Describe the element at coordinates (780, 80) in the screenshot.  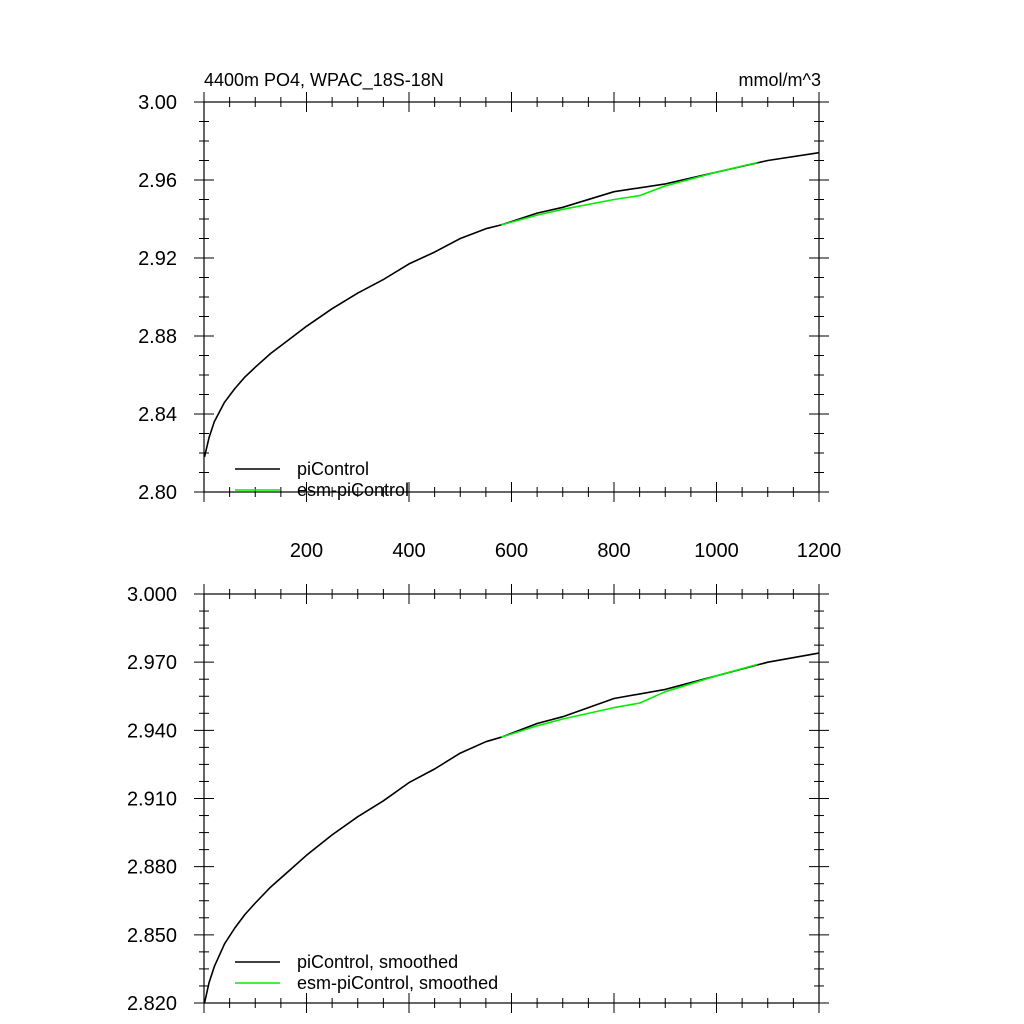
I see `units-label: mmol/m^3` at that location.